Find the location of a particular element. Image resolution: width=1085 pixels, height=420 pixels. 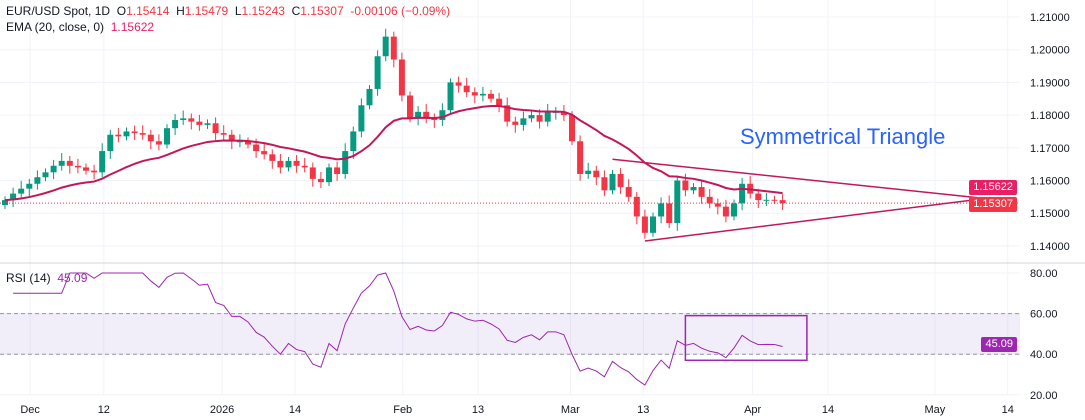

price-tick-label: 1.19000 is located at coordinates (1050, 83).